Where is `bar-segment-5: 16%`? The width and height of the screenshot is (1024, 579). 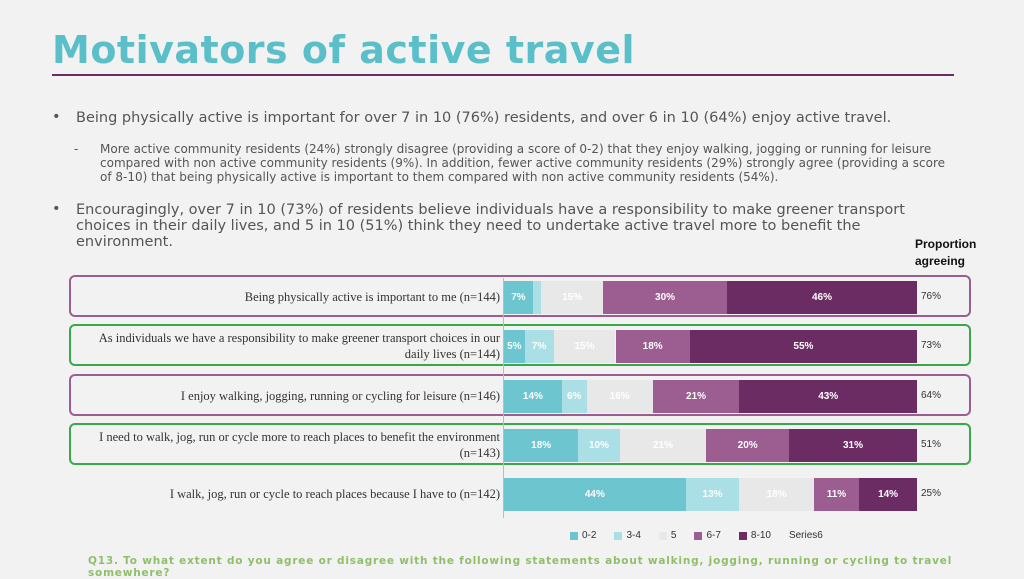 bar-segment-5: 16% is located at coordinates (619, 396).